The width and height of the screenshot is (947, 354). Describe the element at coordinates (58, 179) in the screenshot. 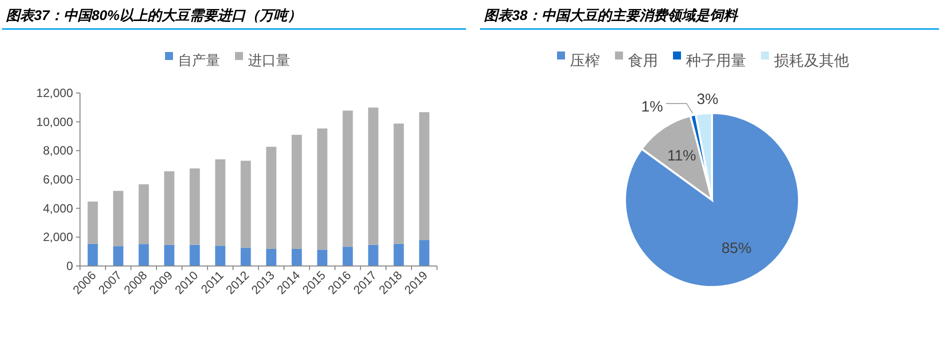

I see `y-tick-label: 6,000` at that location.